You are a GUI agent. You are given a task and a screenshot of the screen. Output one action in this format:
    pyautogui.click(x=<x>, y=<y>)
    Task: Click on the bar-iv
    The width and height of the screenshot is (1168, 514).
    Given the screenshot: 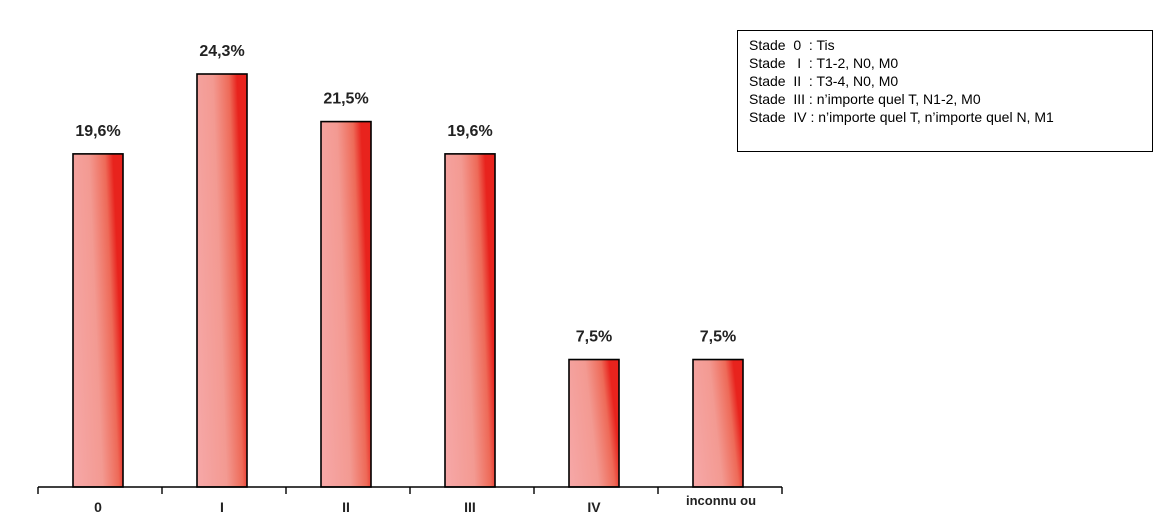 What is the action you would take?
    pyautogui.click(x=594, y=423)
    